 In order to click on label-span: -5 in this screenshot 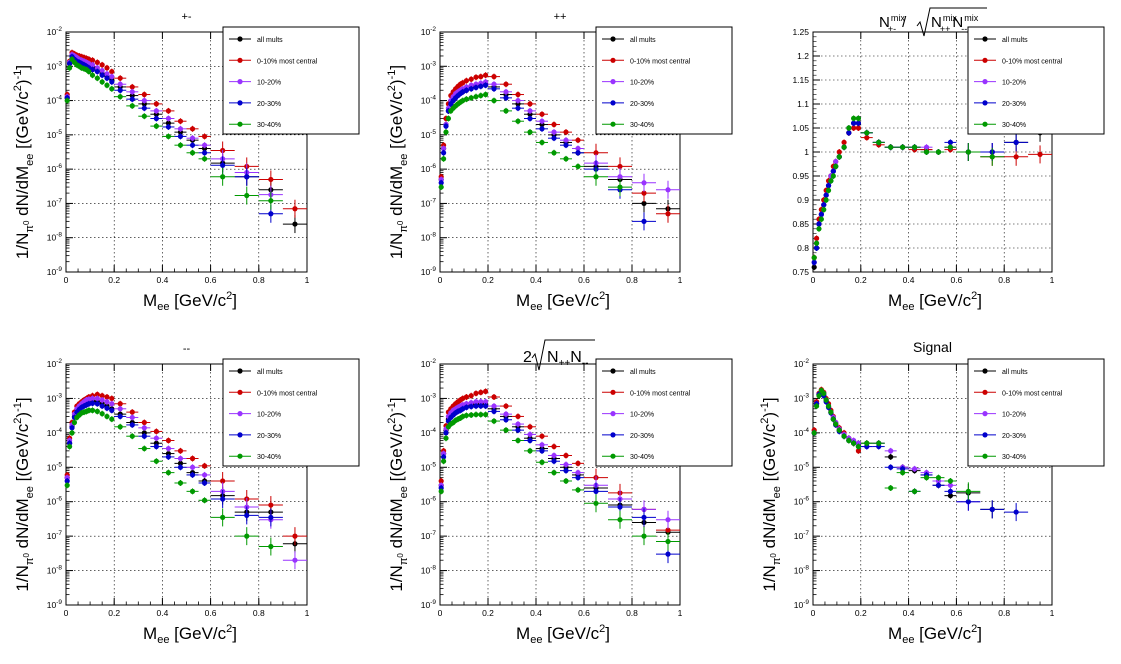, I will do `click(59, 464)`.